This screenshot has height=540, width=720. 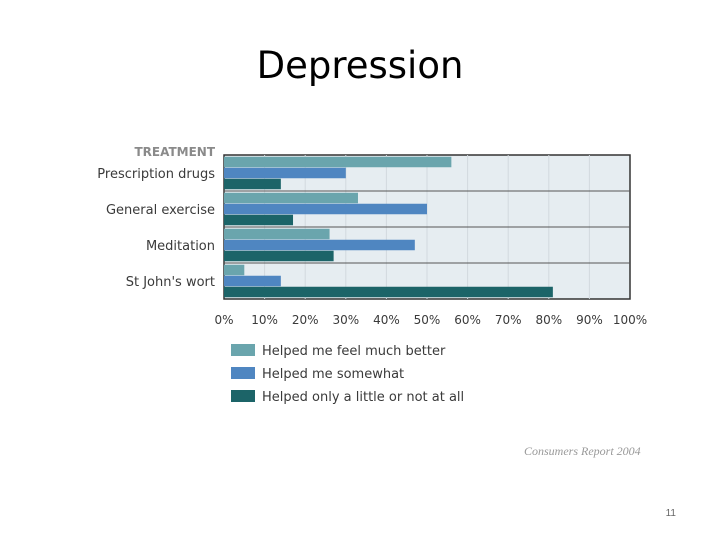 I want to click on x-tick-label: 80%, so click(x=548, y=320).